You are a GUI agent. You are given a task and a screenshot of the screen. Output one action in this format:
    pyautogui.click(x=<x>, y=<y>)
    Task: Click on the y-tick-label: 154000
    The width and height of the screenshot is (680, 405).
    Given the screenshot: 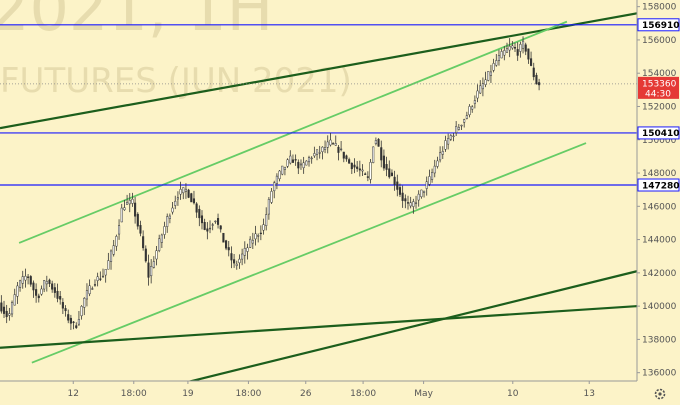 What is the action you would take?
    pyautogui.click(x=659, y=74)
    